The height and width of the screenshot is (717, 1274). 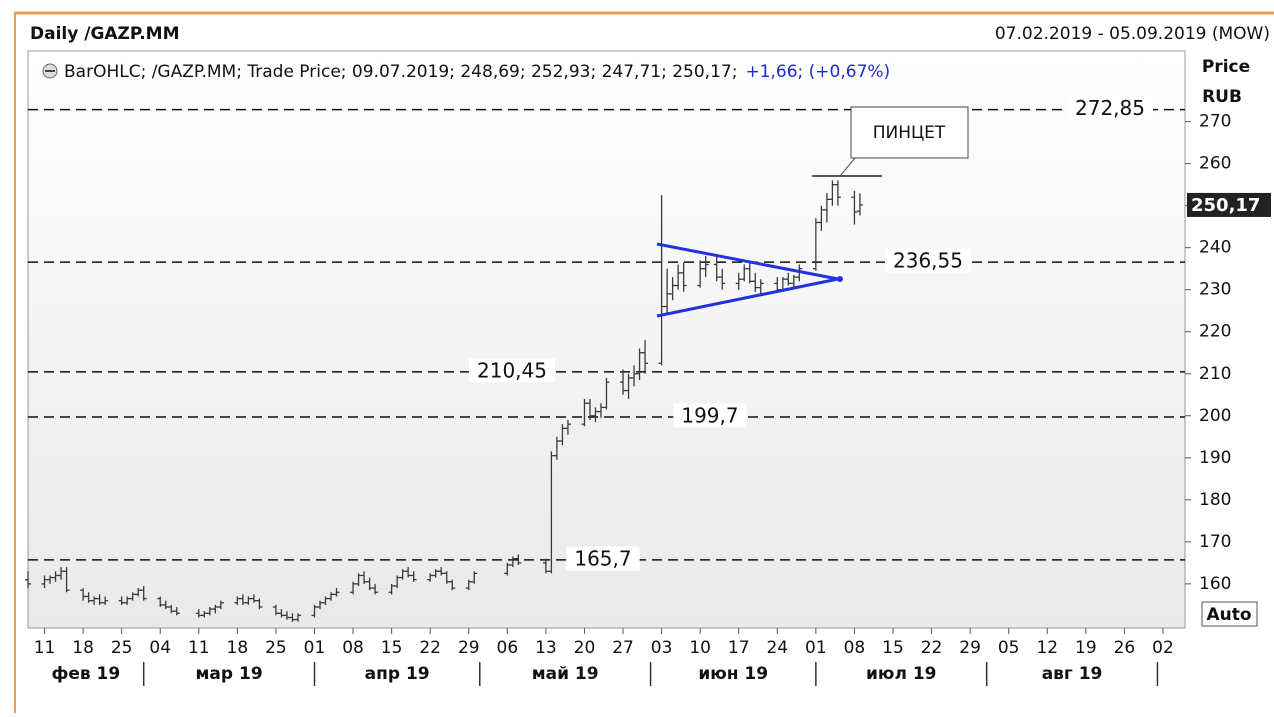 I want to click on month-label: июн 19, so click(x=733, y=674).